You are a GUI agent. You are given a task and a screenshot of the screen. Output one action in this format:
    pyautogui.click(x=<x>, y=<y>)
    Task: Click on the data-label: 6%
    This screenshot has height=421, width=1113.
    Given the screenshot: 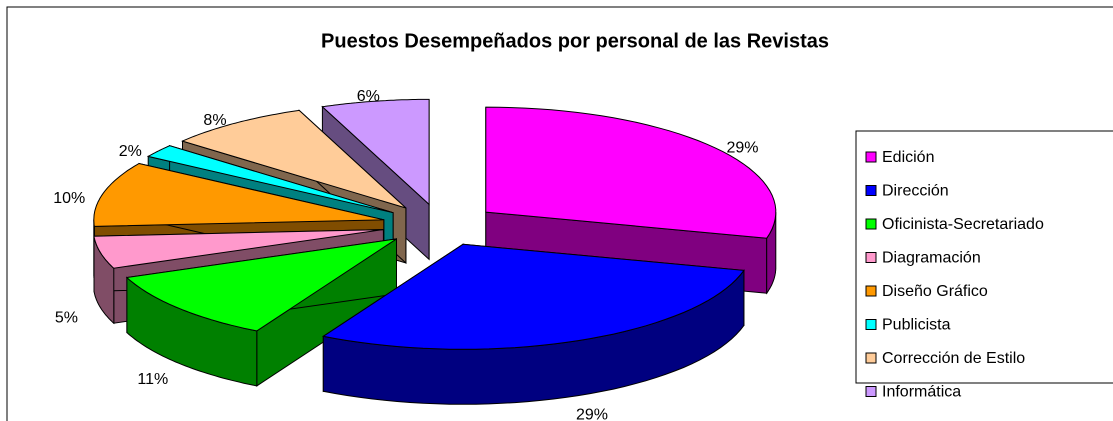 What is the action you would take?
    pyautogui.click(x=368, y=96)
    